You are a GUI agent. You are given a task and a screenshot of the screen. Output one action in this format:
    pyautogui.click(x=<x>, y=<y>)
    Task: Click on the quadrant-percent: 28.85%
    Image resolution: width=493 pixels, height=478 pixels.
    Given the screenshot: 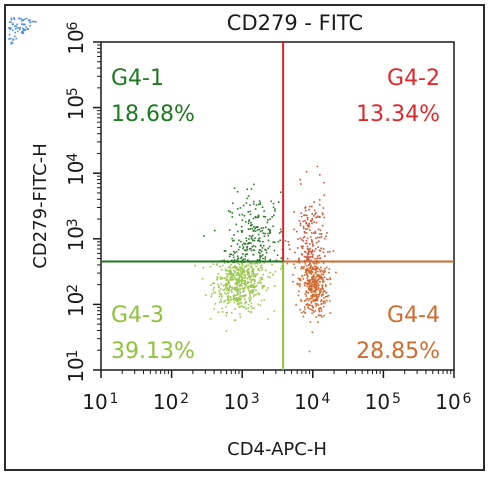 What is the action you would take?
    pyautogui.click(x=398, y=351)
    